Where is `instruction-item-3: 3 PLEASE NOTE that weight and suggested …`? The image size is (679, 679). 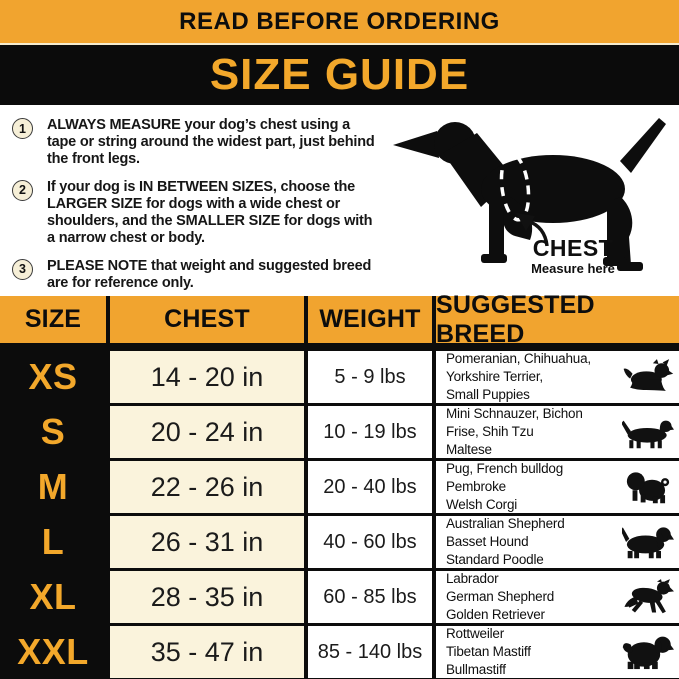 instruction-item-3: 3 PLEASE NOTE that weight and suggested … is located at coordinates (195, 275).